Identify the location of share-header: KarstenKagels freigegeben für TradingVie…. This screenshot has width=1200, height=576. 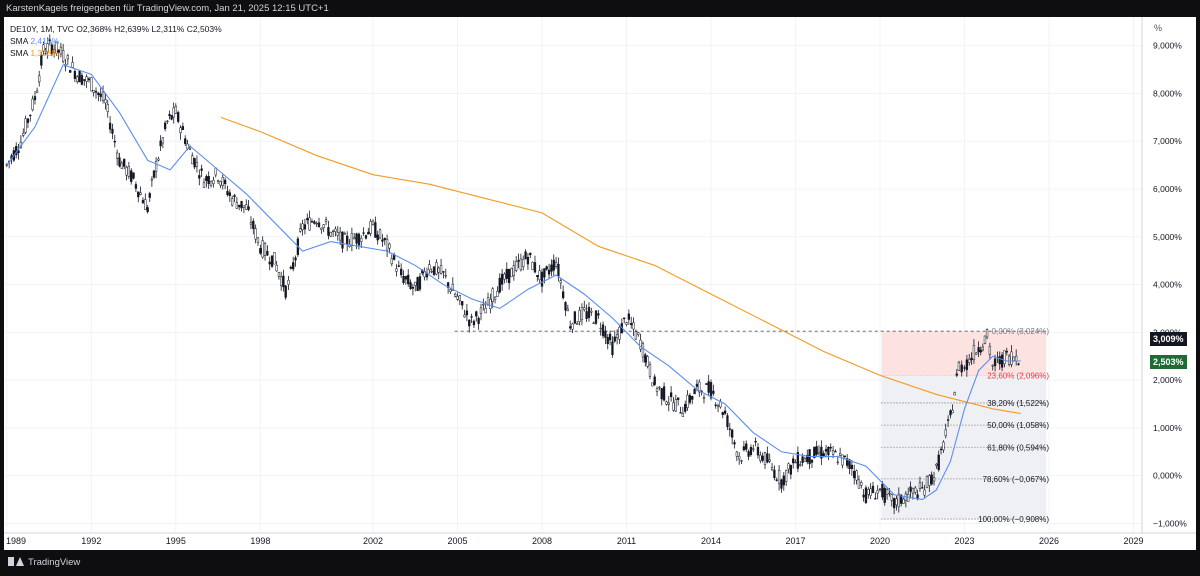
(600, 8).